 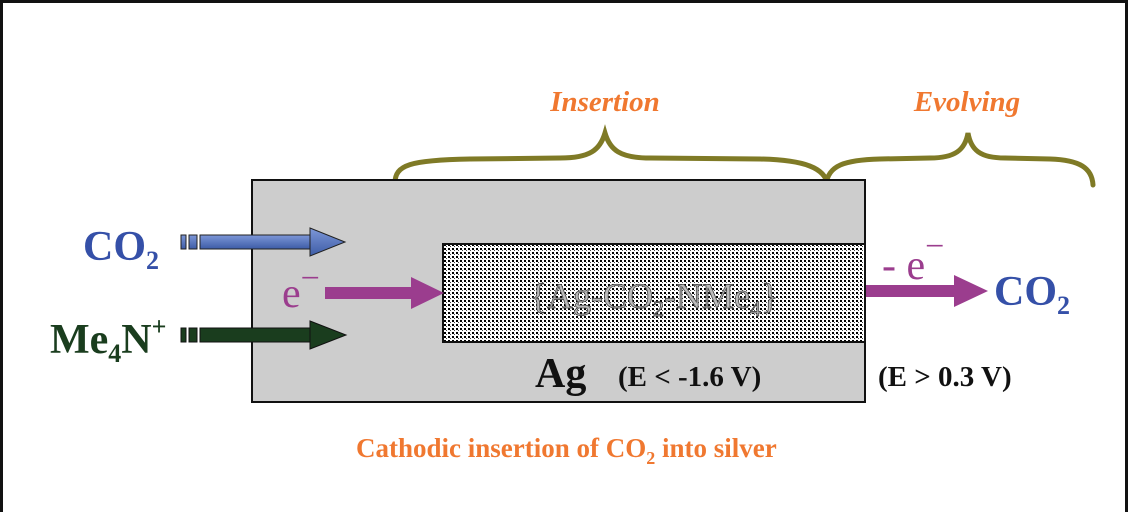 I want to click on complex-label: {Ag-CO2-NMe4}, so click(x=654, y=298).